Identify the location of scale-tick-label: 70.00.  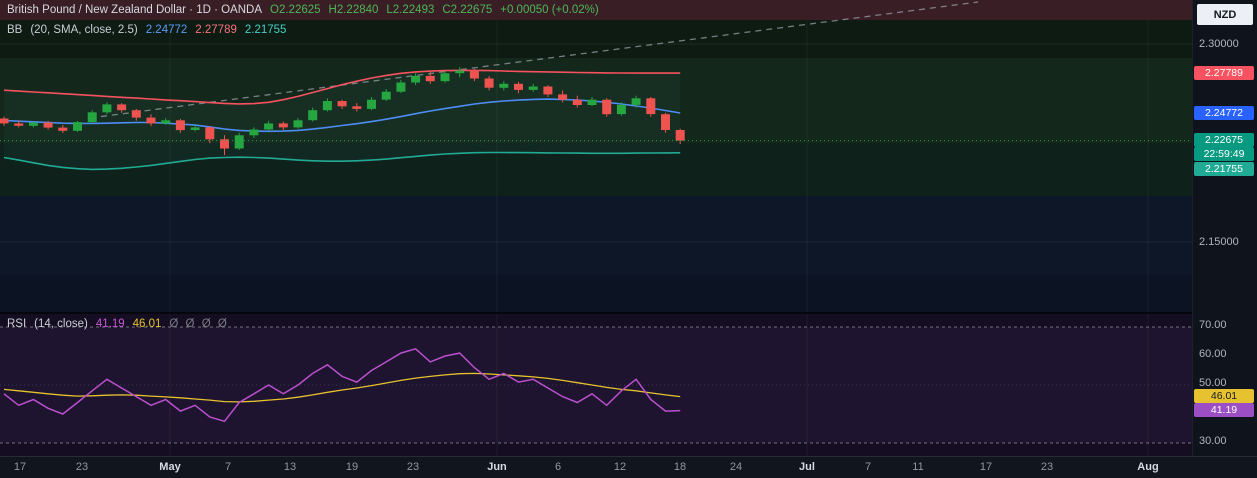
(1213, 325).